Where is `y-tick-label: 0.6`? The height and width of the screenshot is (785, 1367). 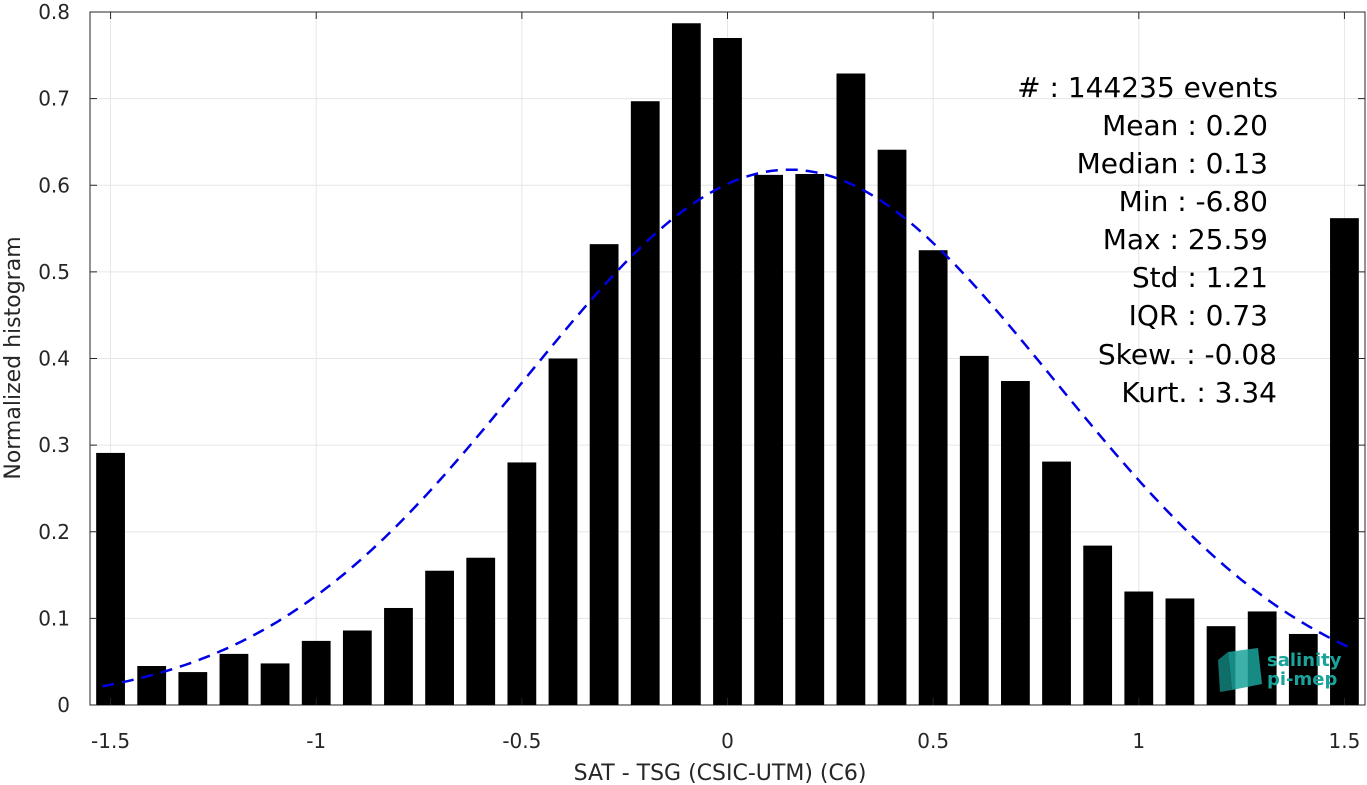
y-tick-label: 0.6 is located at coordinates (54, 185).